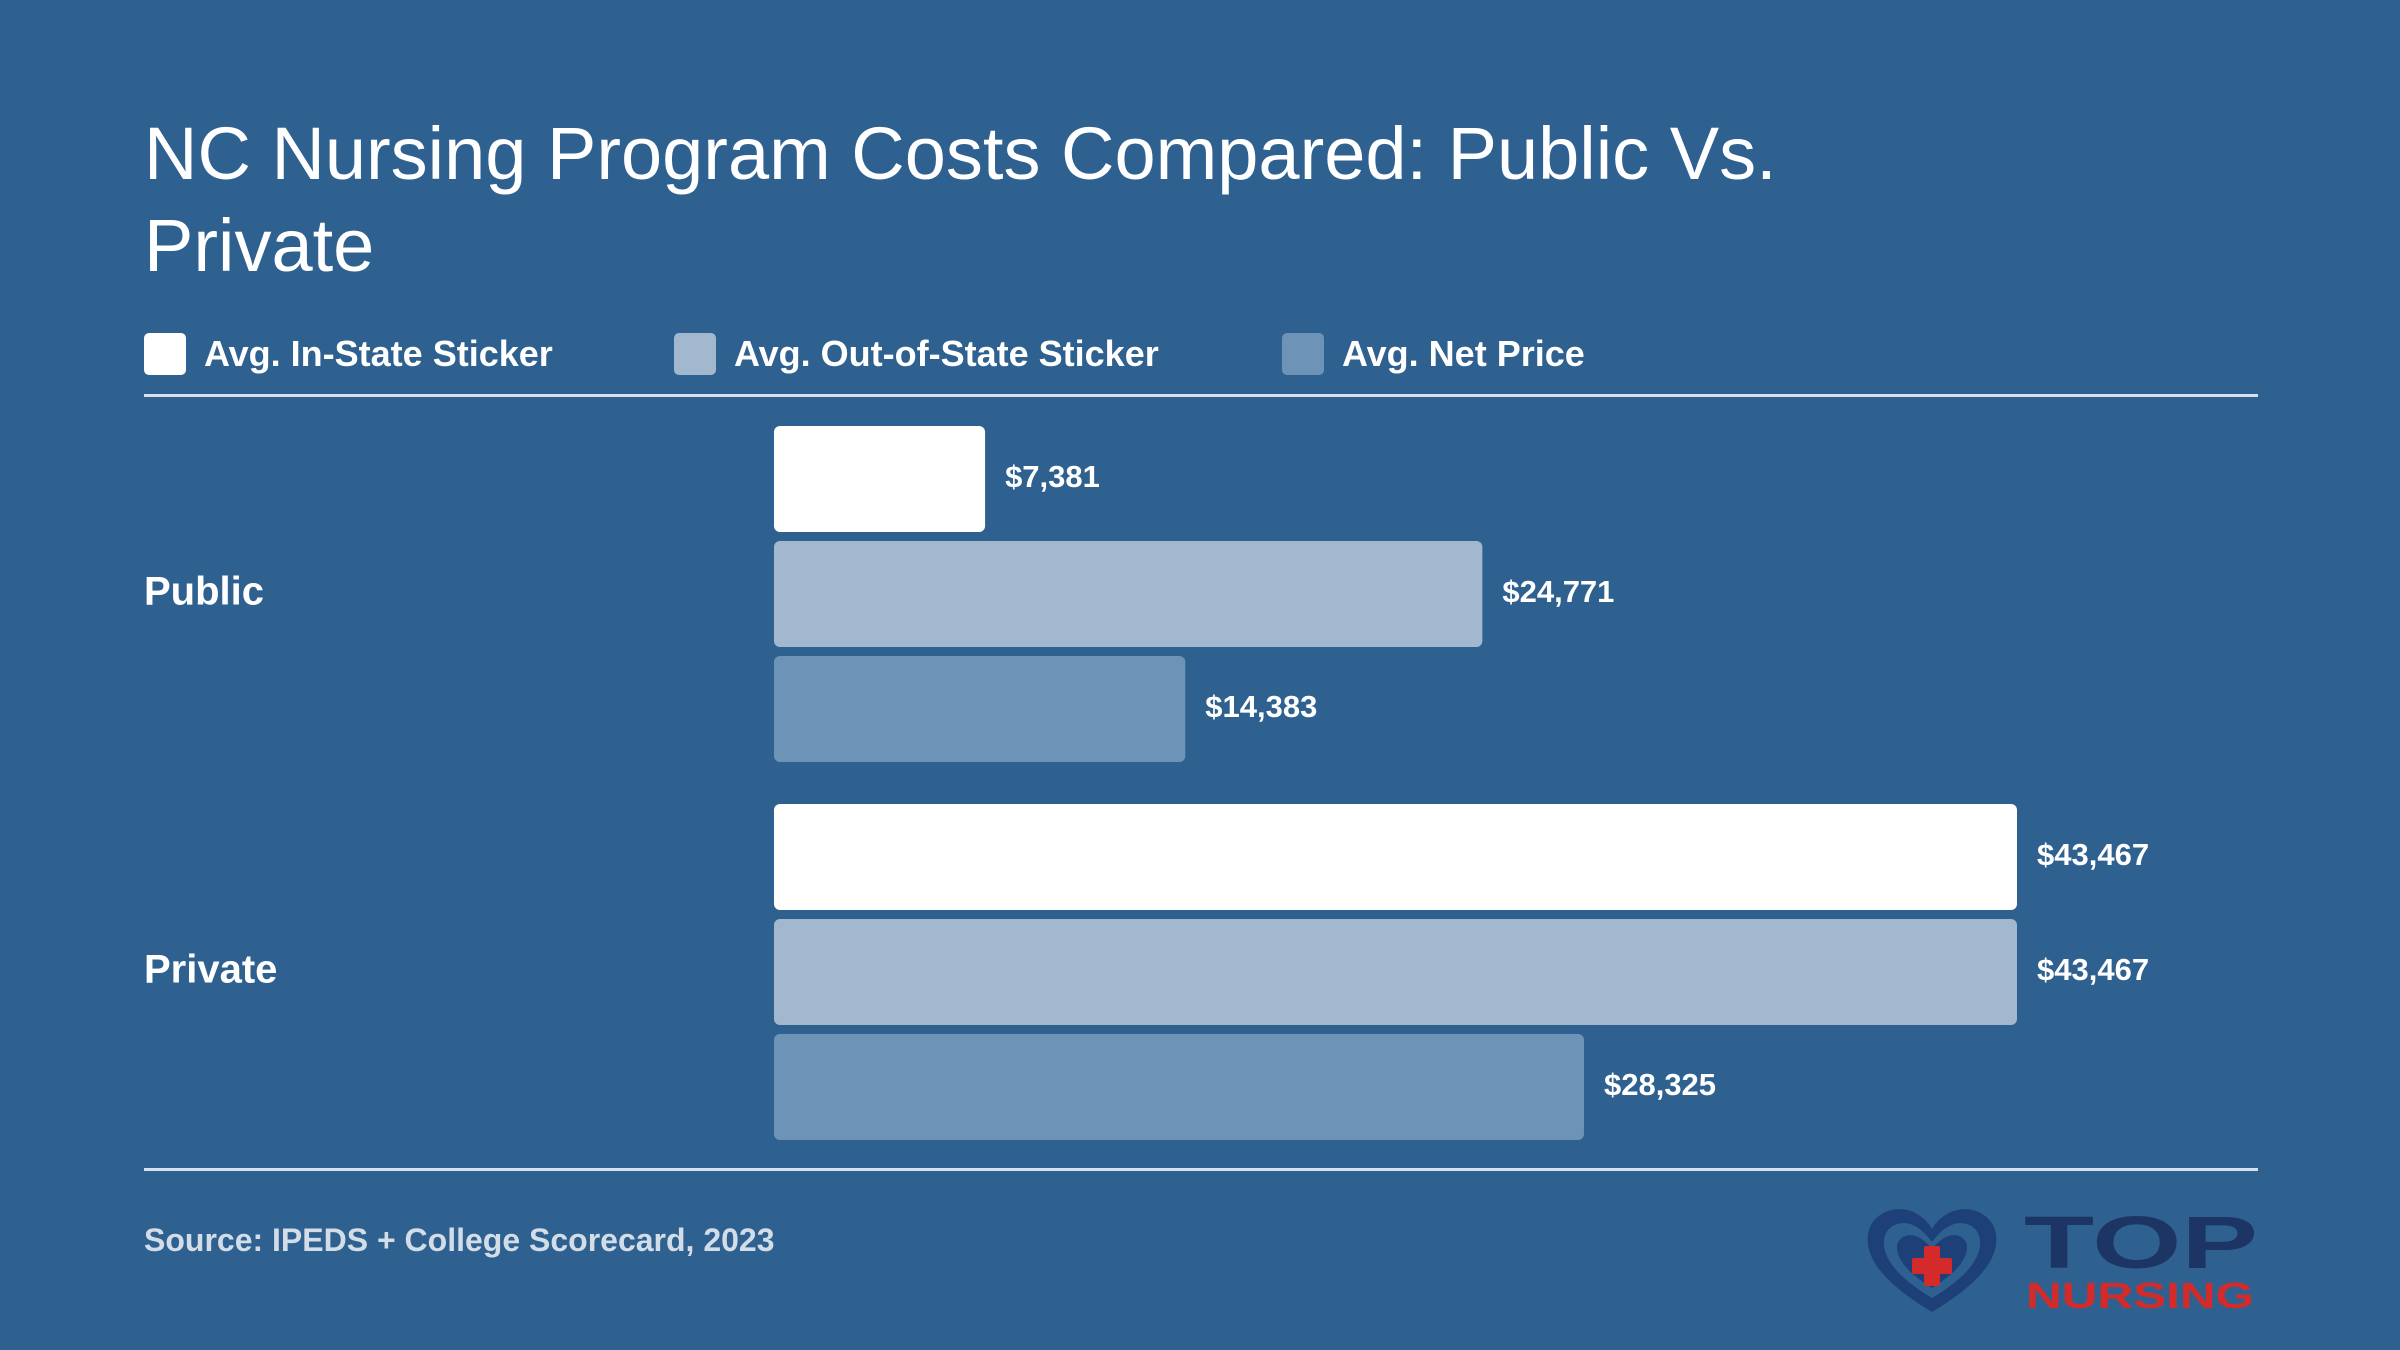  Describe the element at coordinates (1463, 353) in the screenshot. I see `legend-label-net-price: Avg. Net Price` at that location.